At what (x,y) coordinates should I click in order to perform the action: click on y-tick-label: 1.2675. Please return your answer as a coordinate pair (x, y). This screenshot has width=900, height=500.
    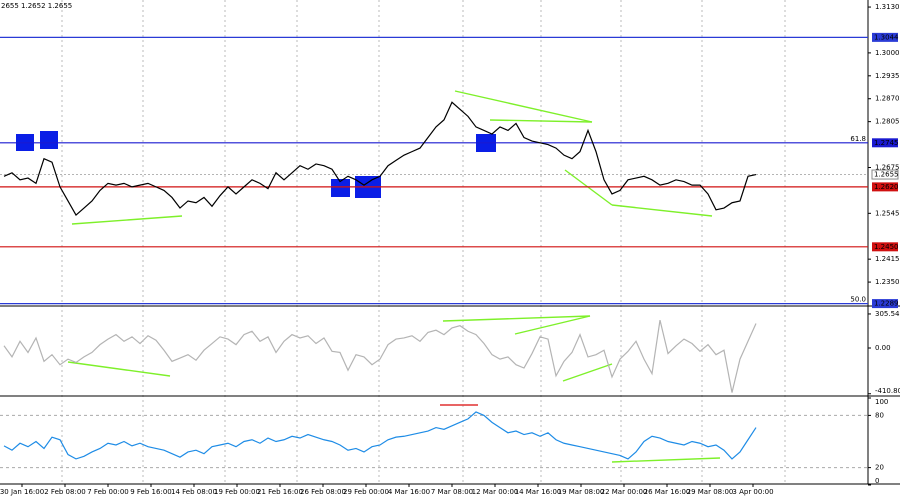
    Looking at the image, I should click on (887, 167).